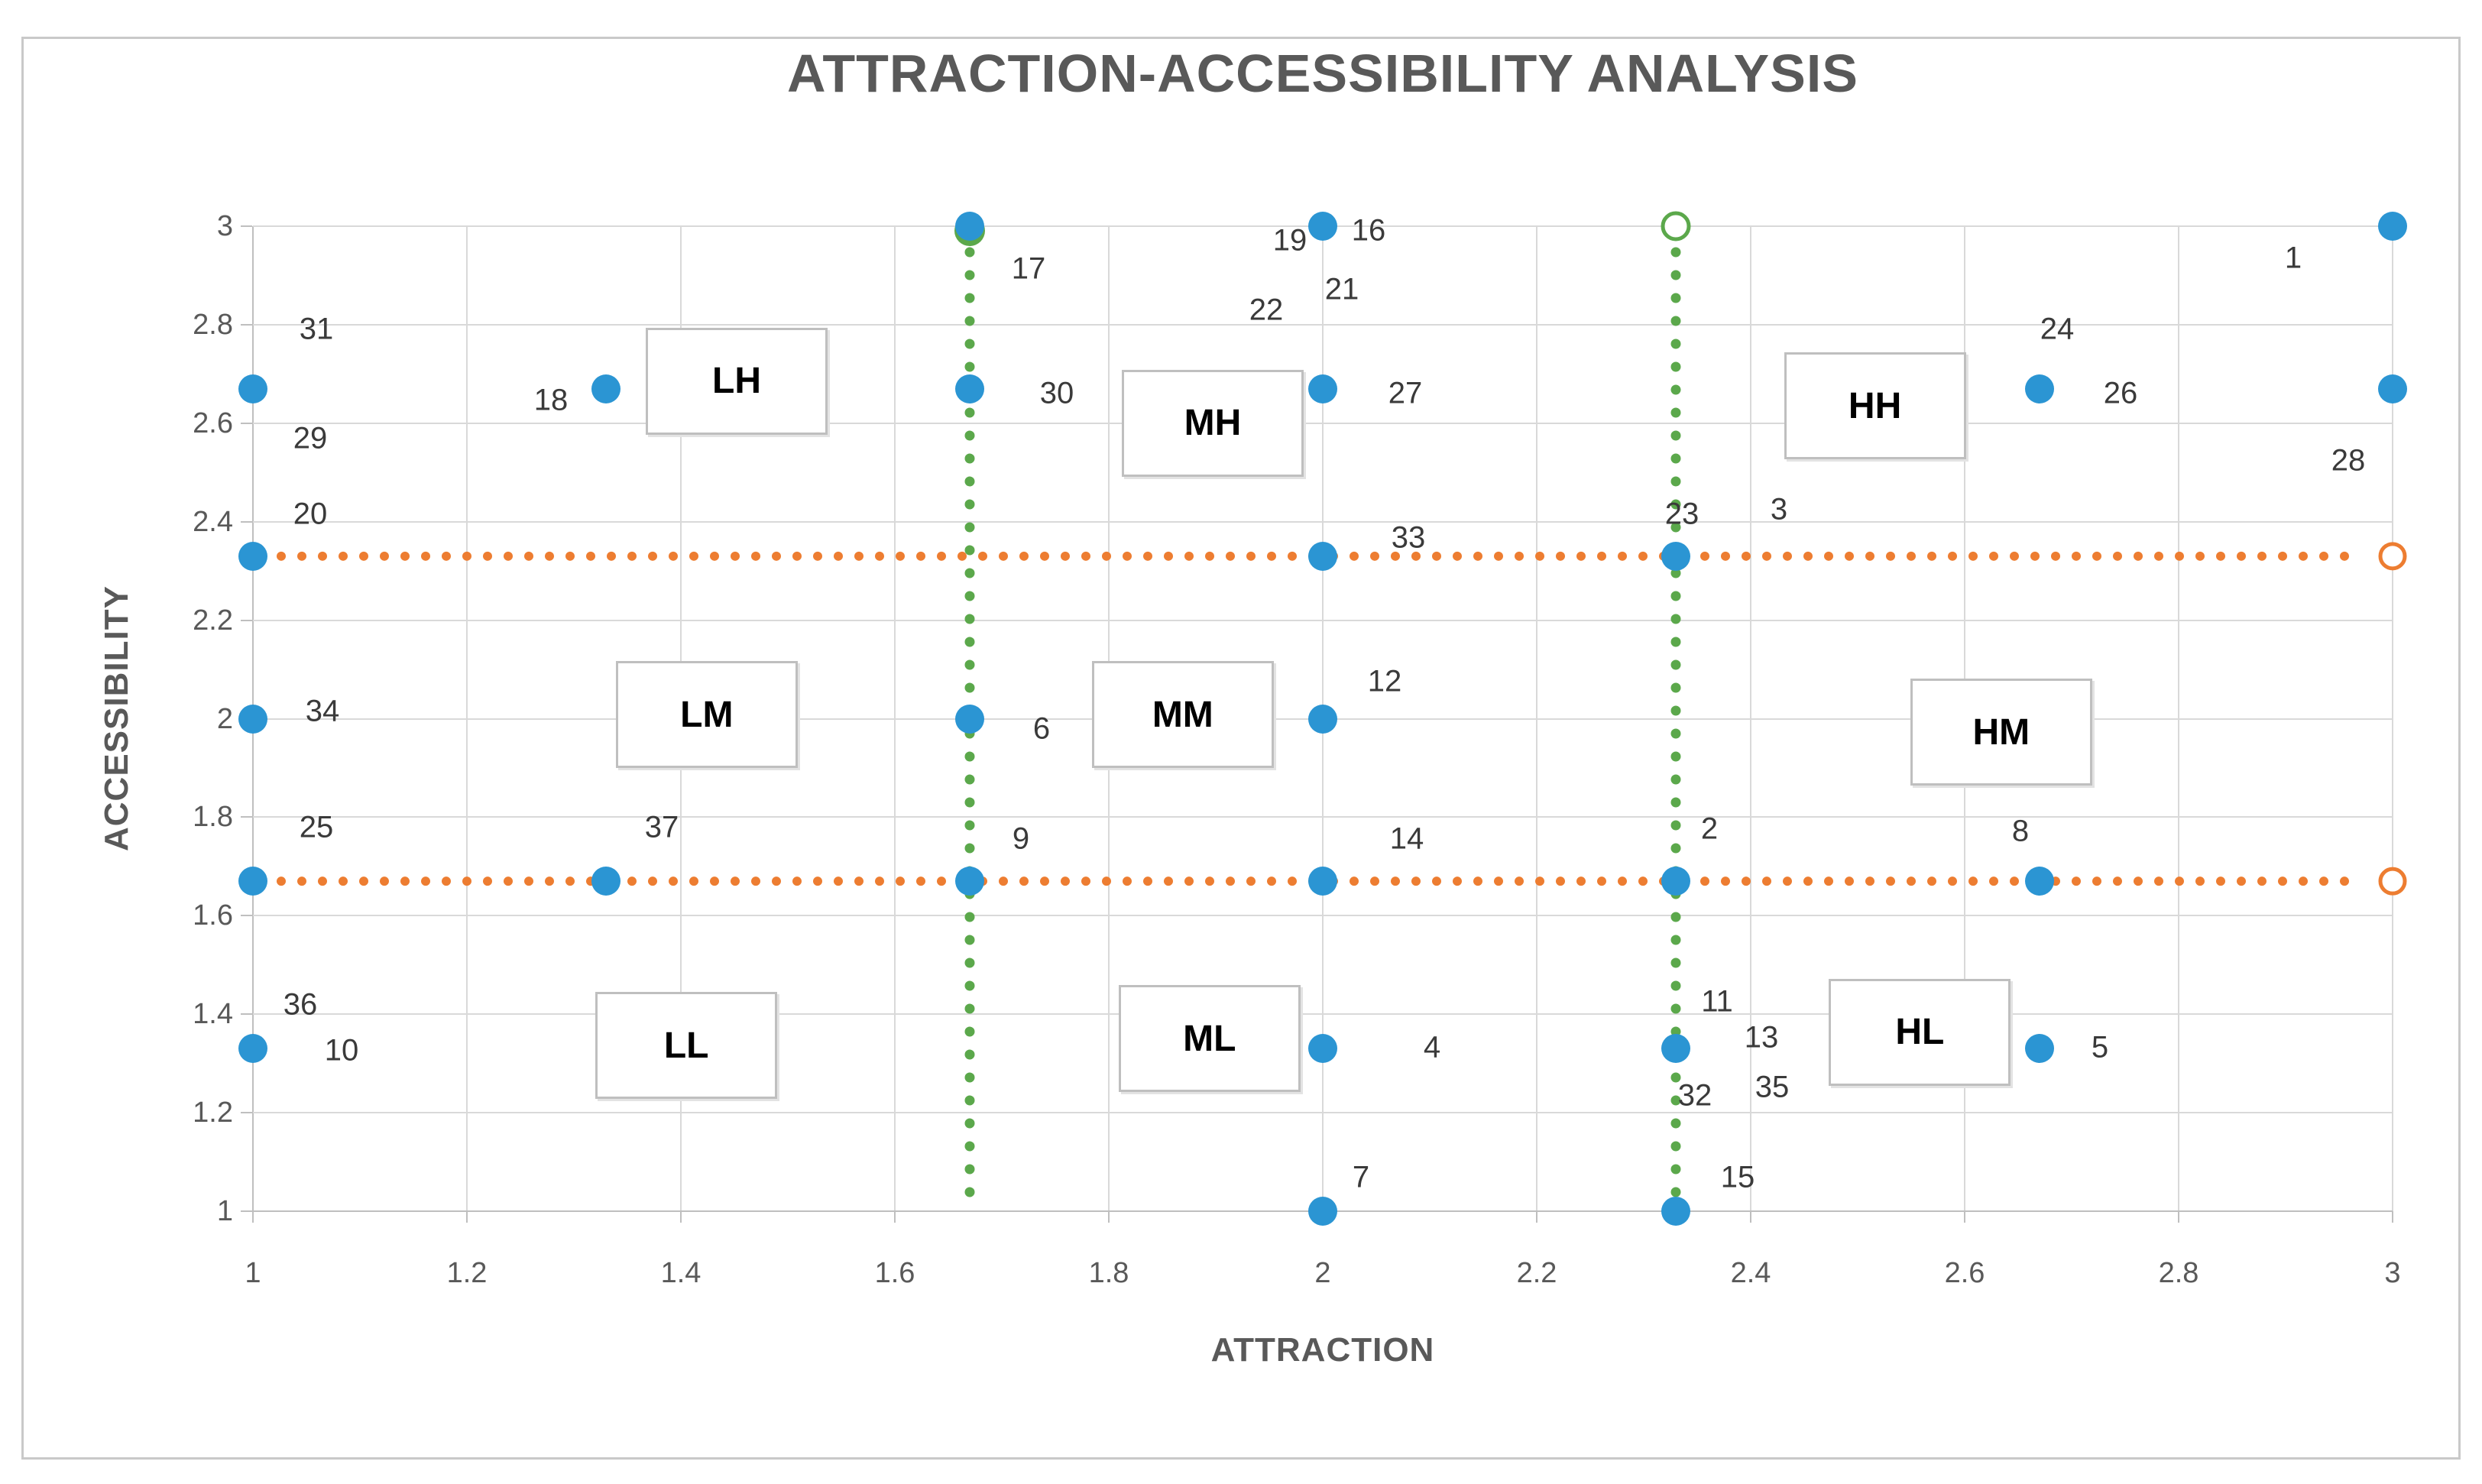 This screenshot has width=2482, height=1484. I want to click on data-point-label: 27, so click(1405, 393).